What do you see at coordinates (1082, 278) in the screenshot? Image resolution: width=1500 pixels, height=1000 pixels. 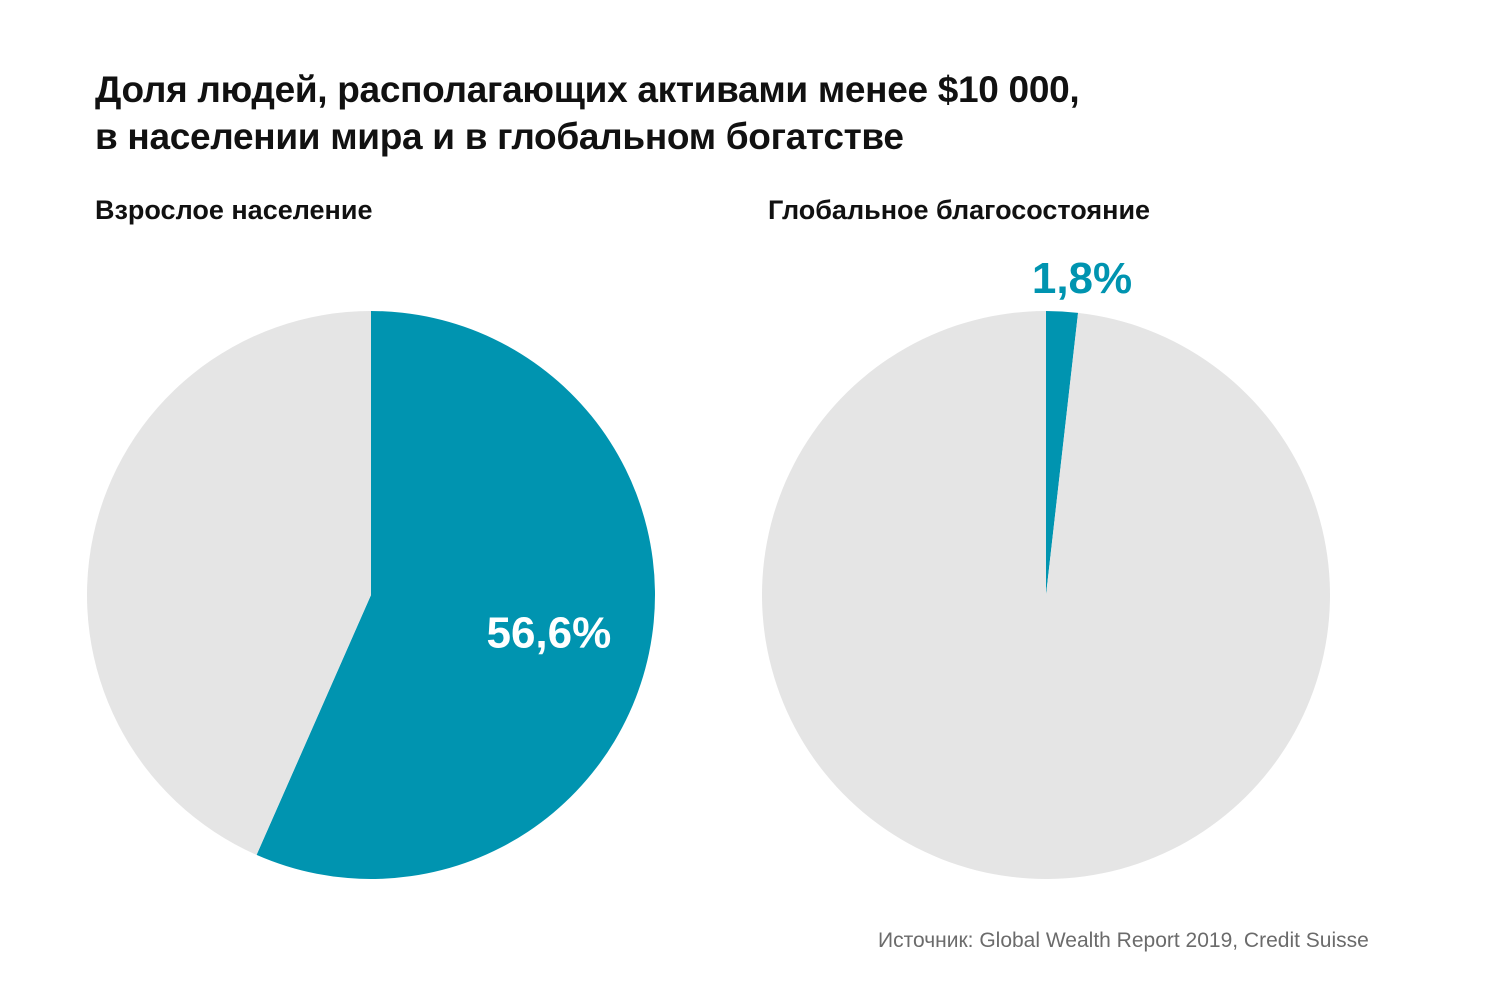 I see `pie-2-slice-1-label: 1,8%` at bounding box center [1082, 278].